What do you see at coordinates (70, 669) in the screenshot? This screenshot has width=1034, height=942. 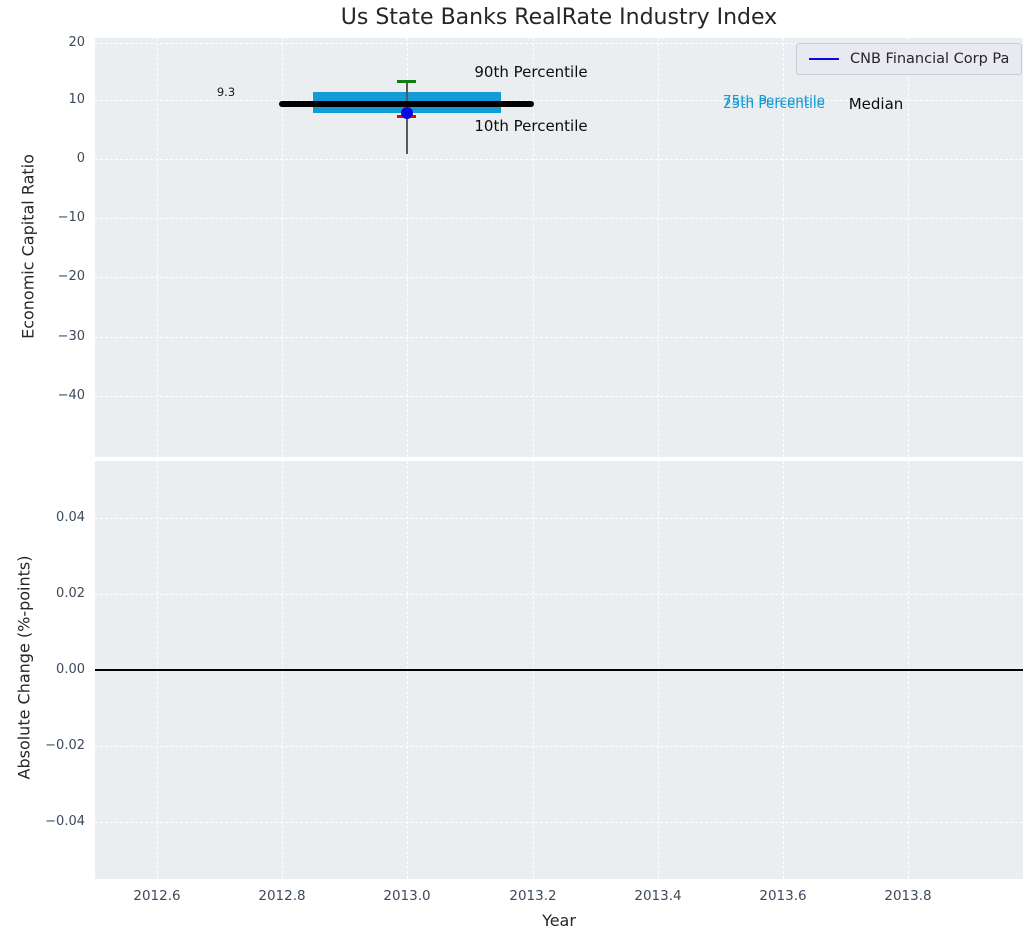 I see `y-tick-label: 0.00` at bounding box center [70, 669].